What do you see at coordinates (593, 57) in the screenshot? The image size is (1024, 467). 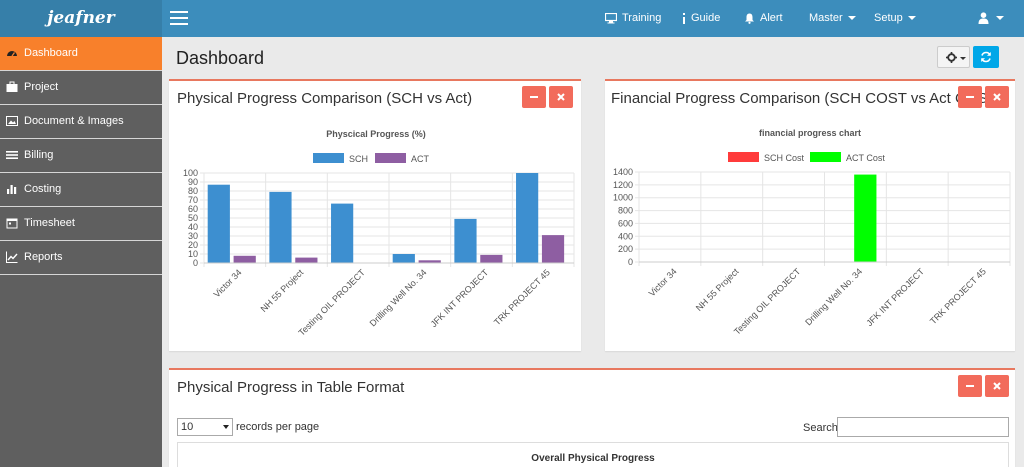 I see `content-header: Dashboard` at bounding box center [593, 57].